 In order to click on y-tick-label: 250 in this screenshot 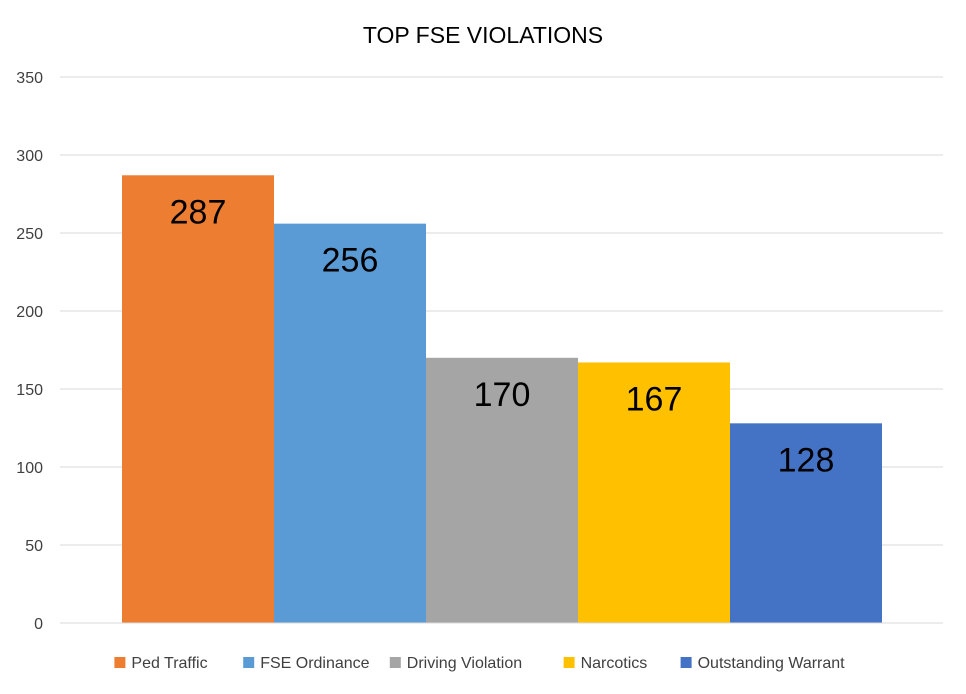, I will do `click(29, 234)`.